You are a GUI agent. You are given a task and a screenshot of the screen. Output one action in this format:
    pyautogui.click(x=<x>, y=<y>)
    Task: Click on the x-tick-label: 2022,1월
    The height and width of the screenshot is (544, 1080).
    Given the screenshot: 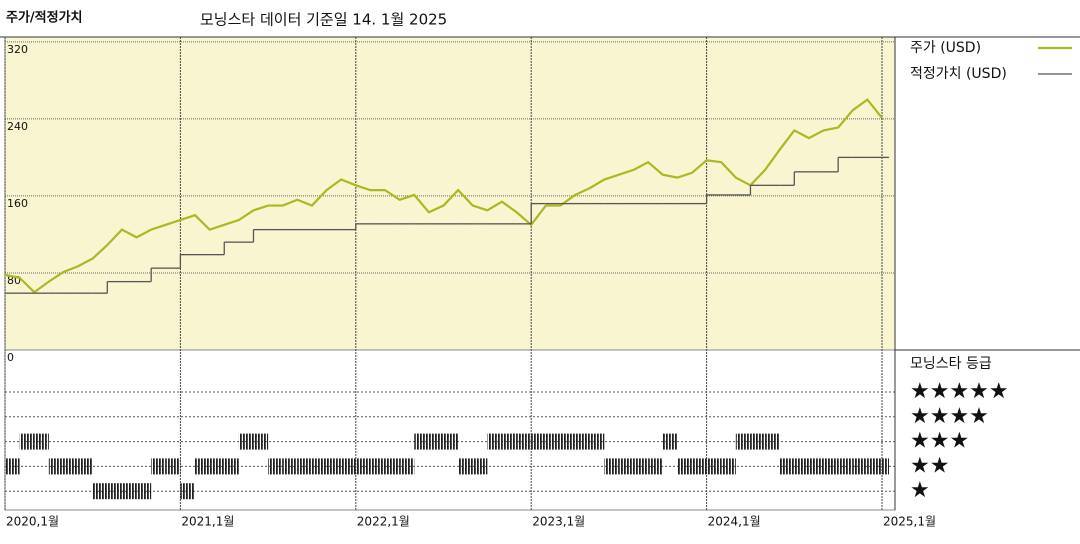 What is the action you would take?
    pyautogui.click(x=383, y=522)
    